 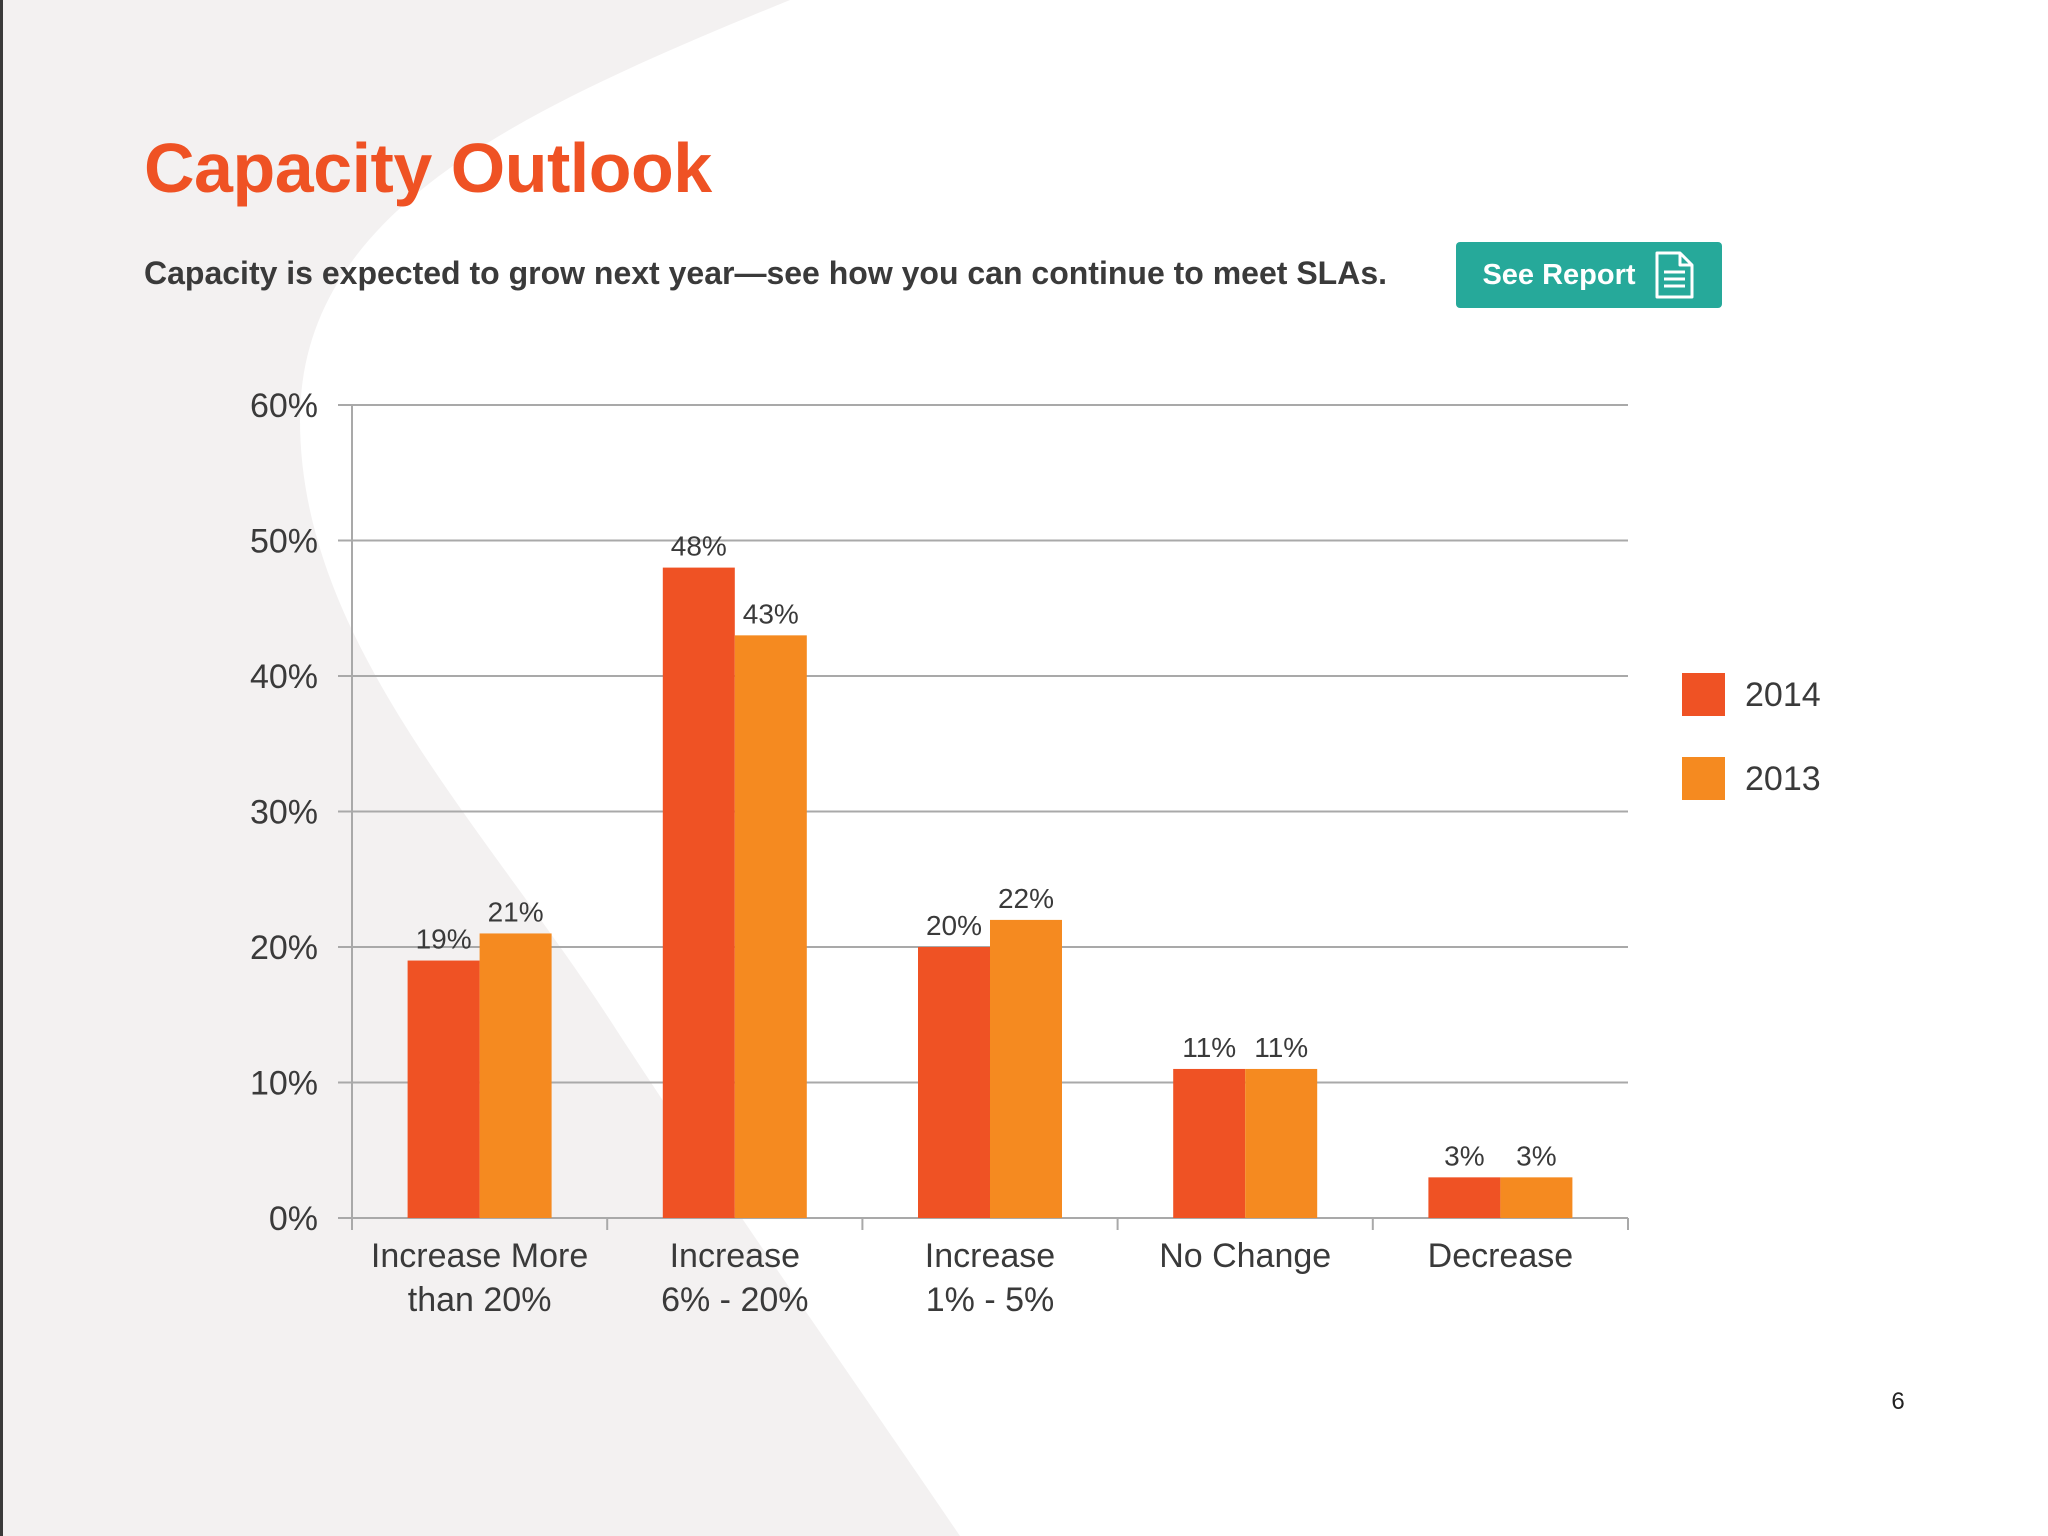 I want to click on document-icon, so click(x=1674, y=275).